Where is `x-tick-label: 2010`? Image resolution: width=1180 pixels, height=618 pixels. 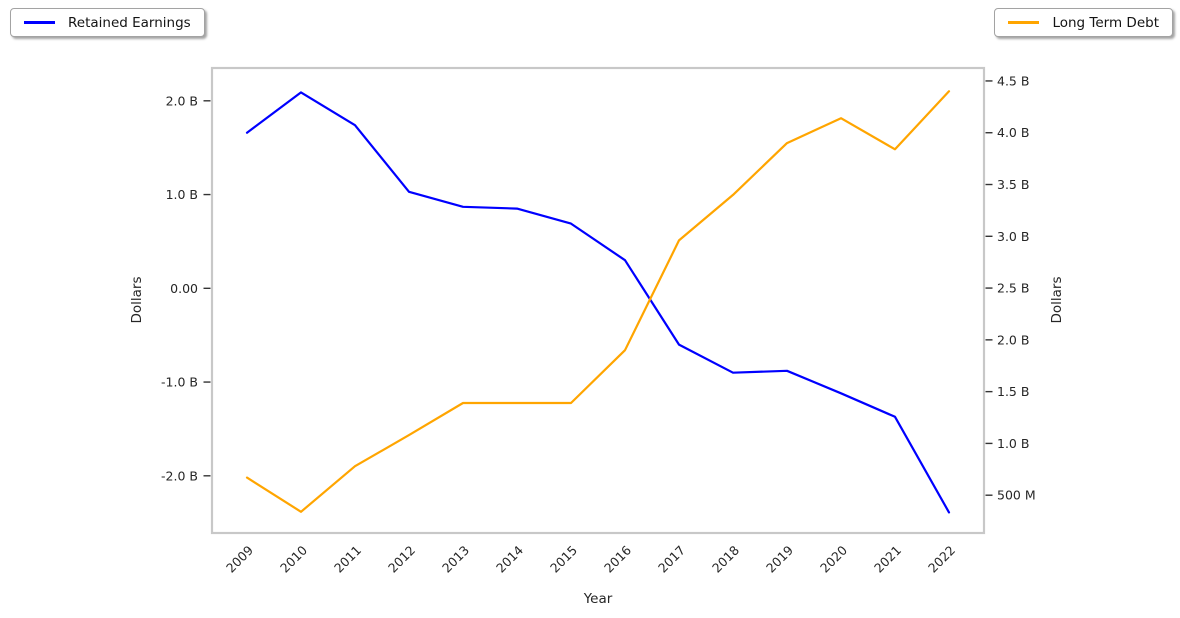 x-tick-label: 2010 is located at coordinates (293, 558).